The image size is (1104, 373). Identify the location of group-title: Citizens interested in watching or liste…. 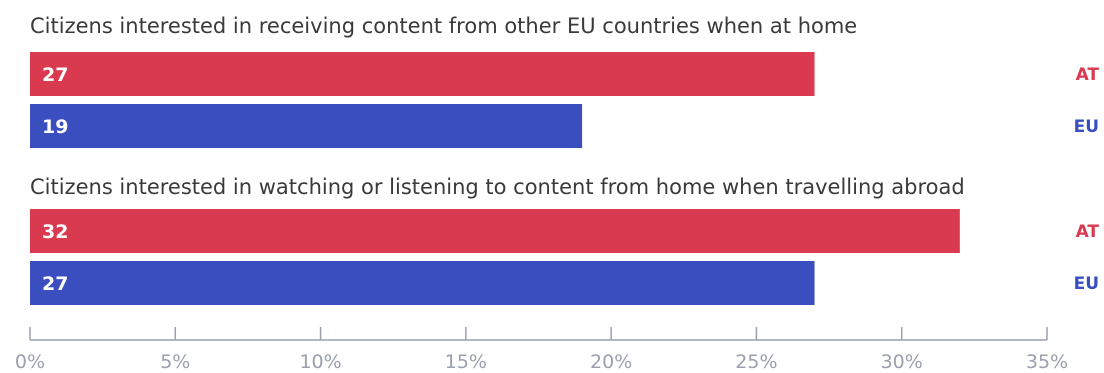
(497, 187).